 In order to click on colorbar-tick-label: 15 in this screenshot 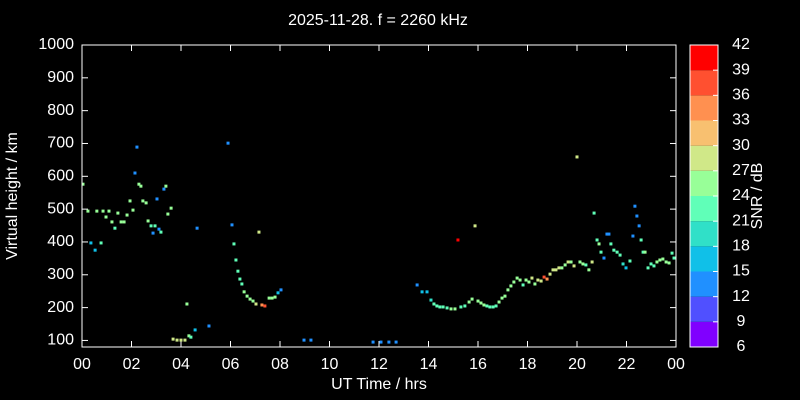, I will do `click(741, 271)`.